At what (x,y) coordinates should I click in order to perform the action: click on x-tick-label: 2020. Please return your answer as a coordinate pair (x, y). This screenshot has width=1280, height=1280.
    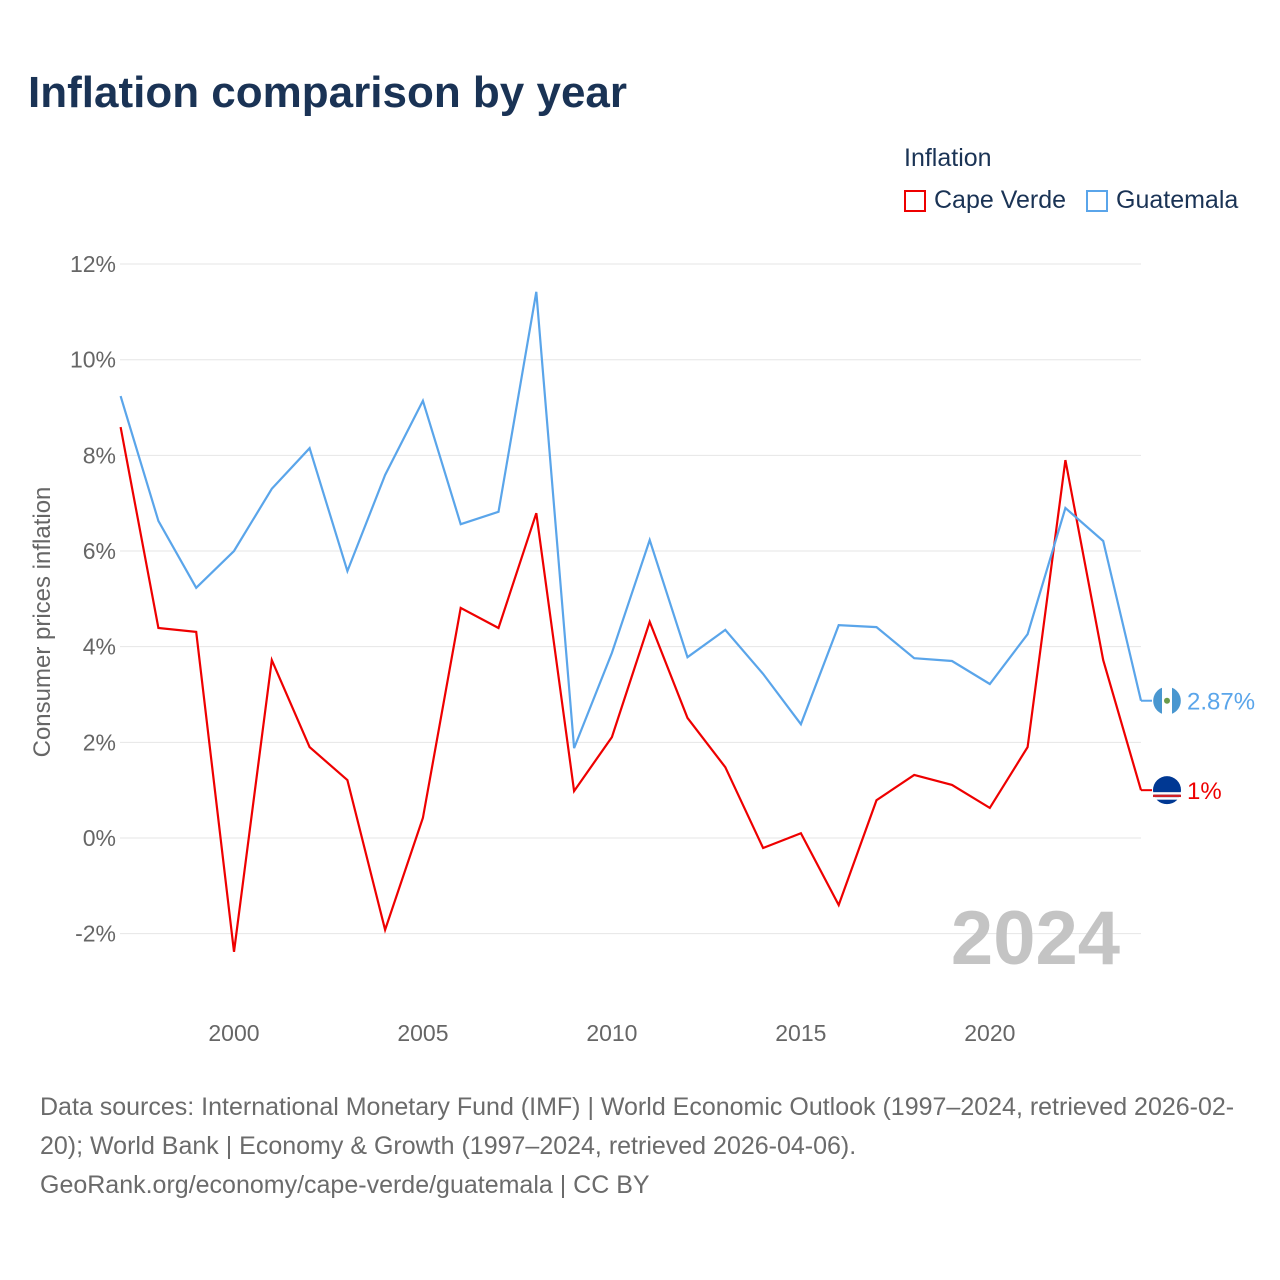
    Looking at the image, I should click on (989, 1033).